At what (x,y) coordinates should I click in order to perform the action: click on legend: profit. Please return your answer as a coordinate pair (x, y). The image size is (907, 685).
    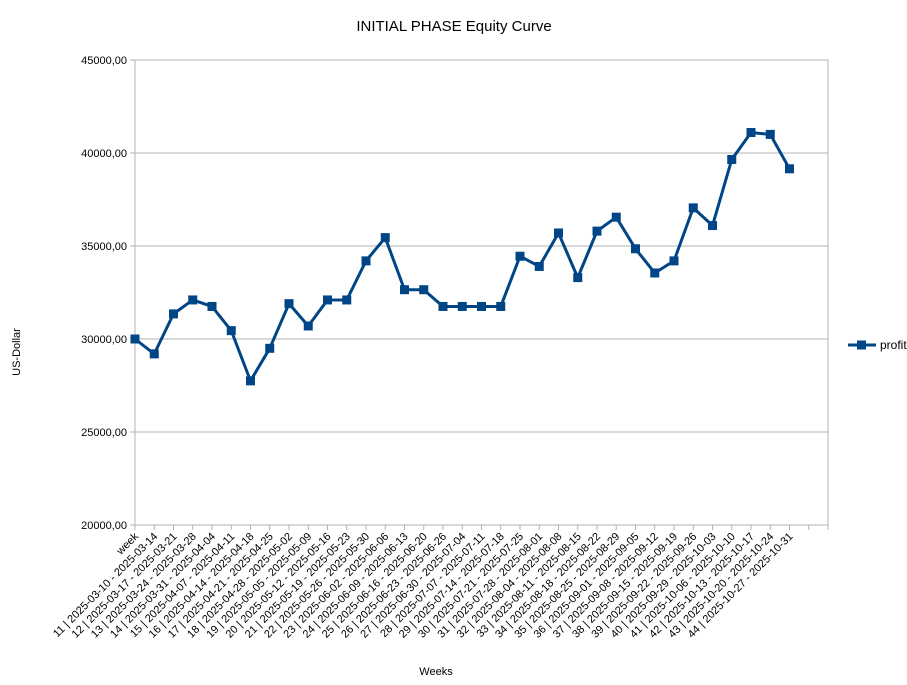
    Looking at the image, I should click on (877, 345).